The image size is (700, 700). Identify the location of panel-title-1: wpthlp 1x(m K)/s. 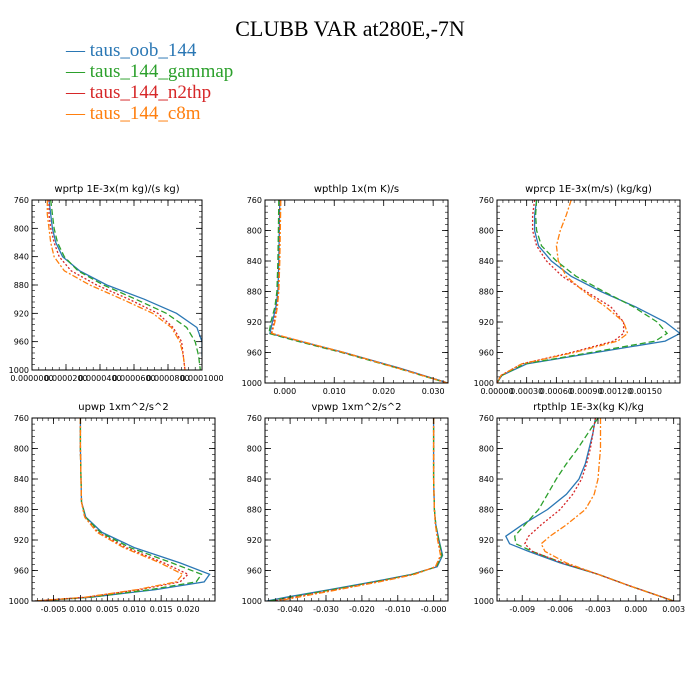
(356, 189).